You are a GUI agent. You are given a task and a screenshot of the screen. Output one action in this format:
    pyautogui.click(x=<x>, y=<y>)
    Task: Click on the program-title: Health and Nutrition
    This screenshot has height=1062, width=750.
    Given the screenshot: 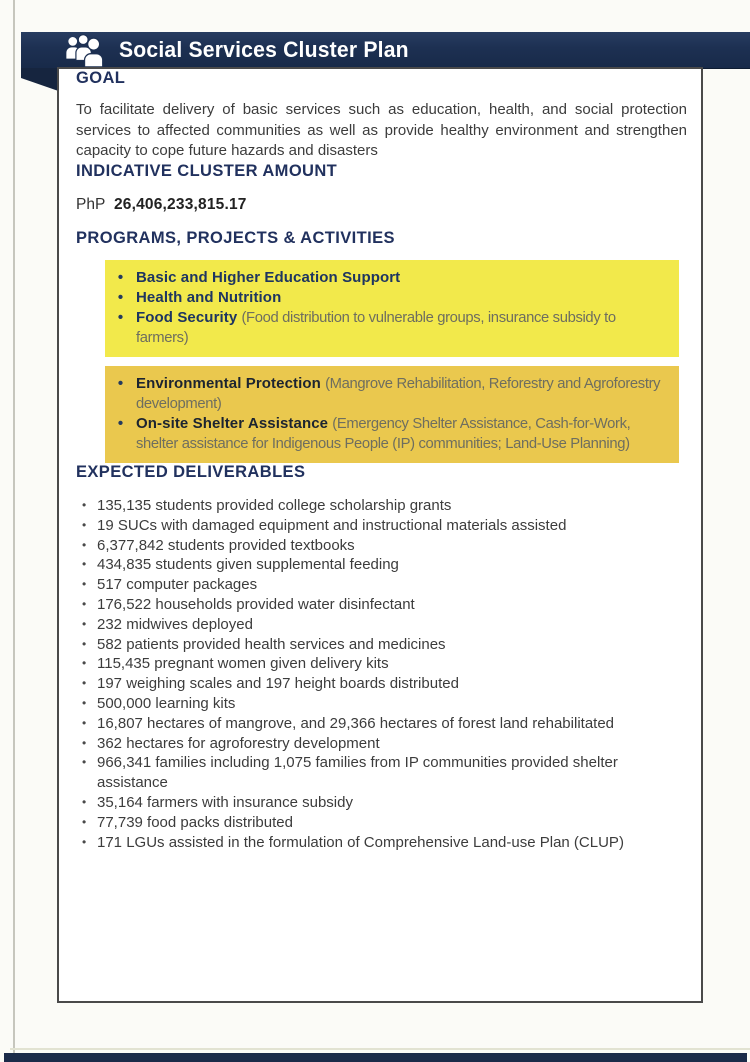 What is the action you would take?
    pyautogui.click(x=209, y=297)
    